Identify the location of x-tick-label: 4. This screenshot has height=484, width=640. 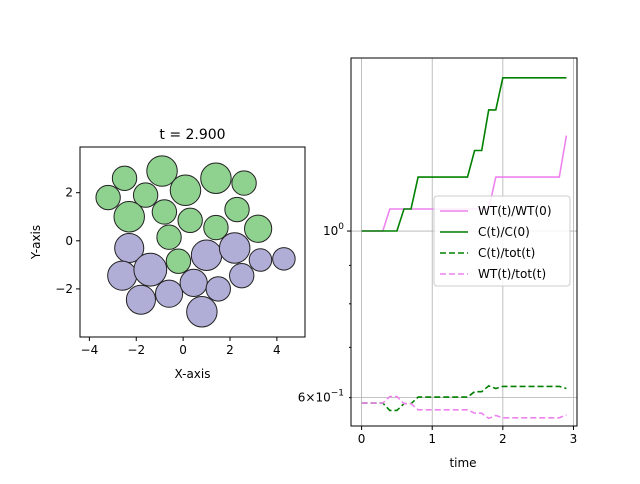
(277, 350).